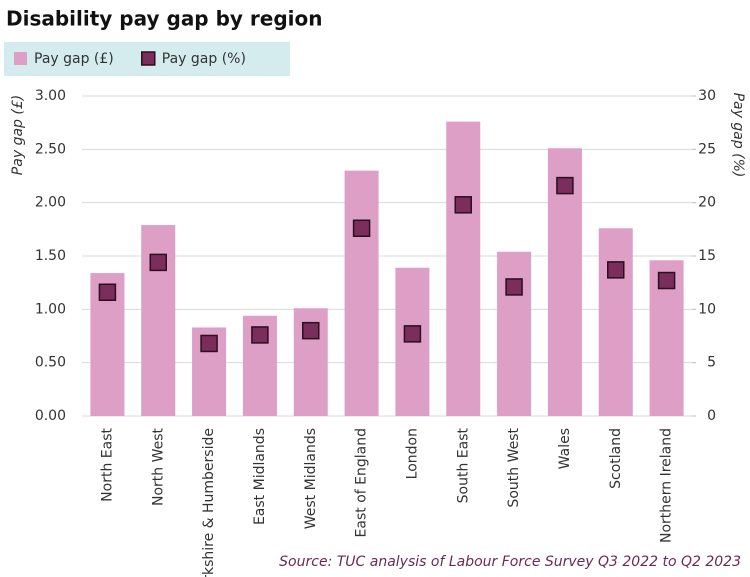 This screenshot has height=577, width=750. Describe the element at coordinates (107, 465) in the screenshot. I see `x-tick-label: North East` at that location.